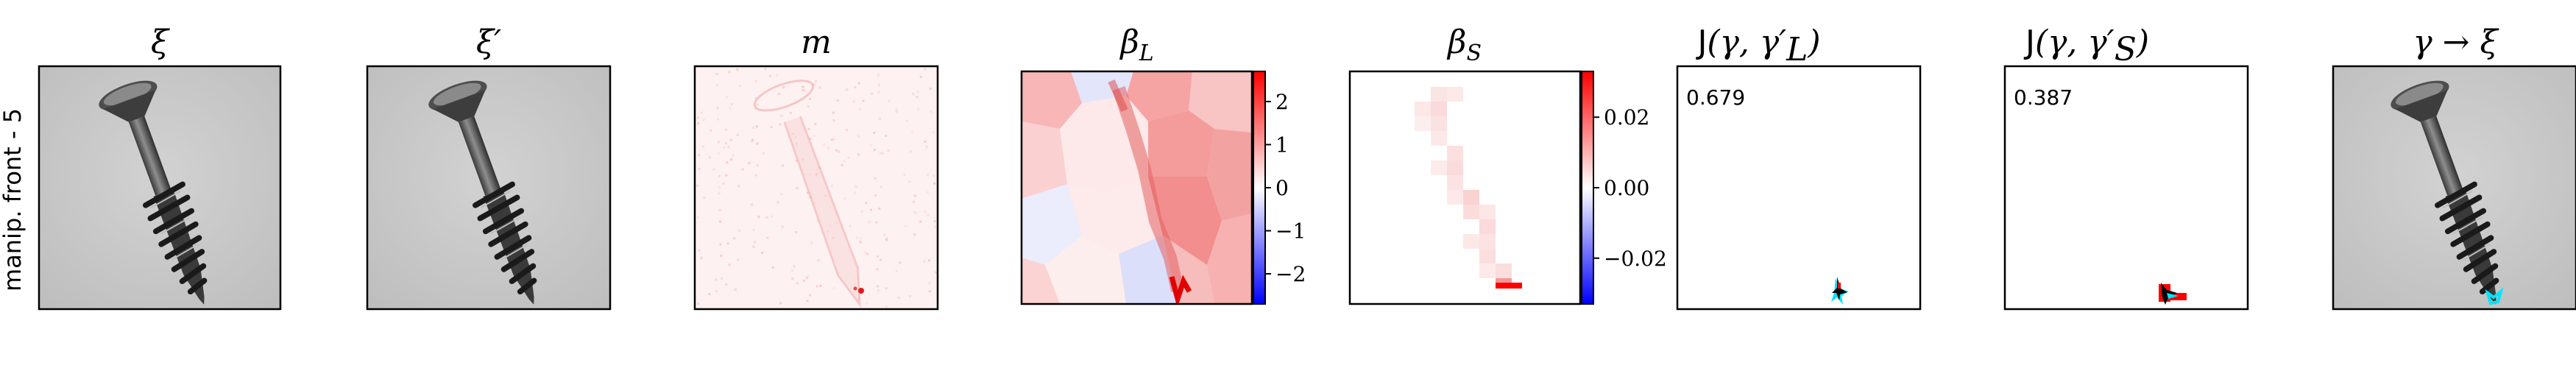 This screenshot has height=368, width=2576. I want to click on score-J-L: 0.679, so click(1715, 97).